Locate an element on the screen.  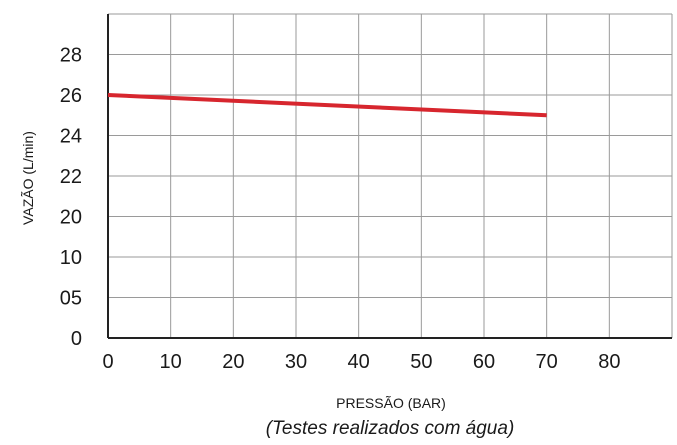
series-layer is located at coordinates (327, 105).